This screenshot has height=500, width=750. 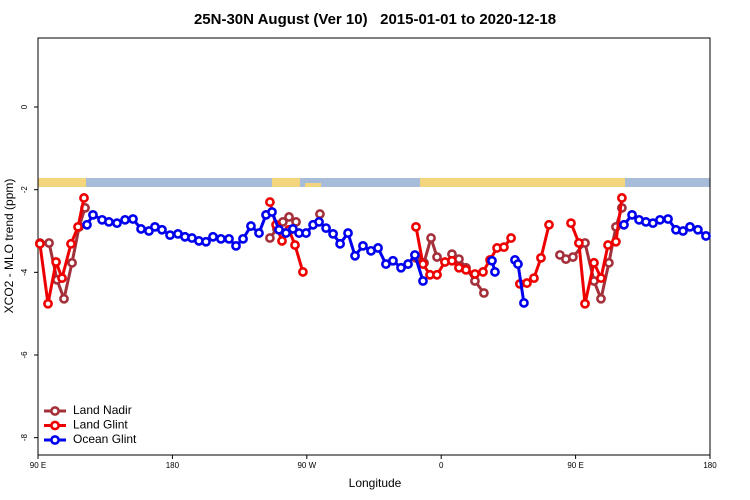 What do you see at coordinates (24, 438) in the screenshot?
I see `y-tick-label: -8` at bounding box center [24, 438].